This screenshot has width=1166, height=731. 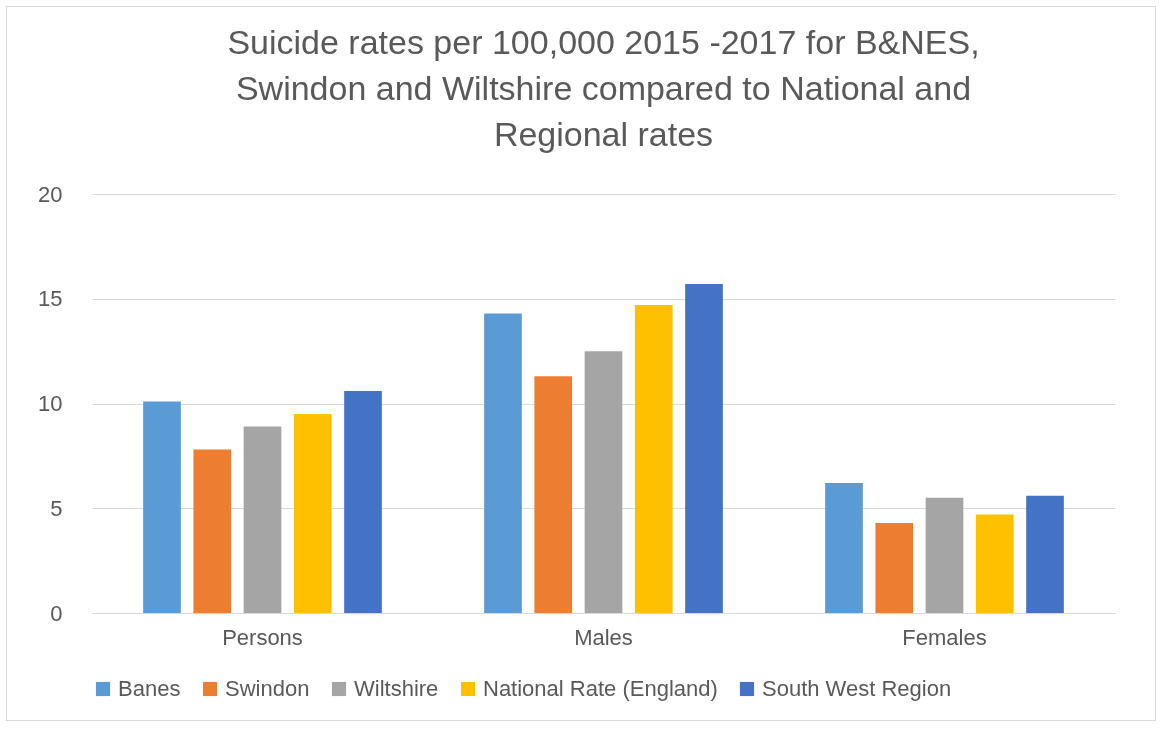 What do you see at coordinates (262, 637) in the screenshot?
I see `x-tick-label: Persons` at bounding box center [262, 637].